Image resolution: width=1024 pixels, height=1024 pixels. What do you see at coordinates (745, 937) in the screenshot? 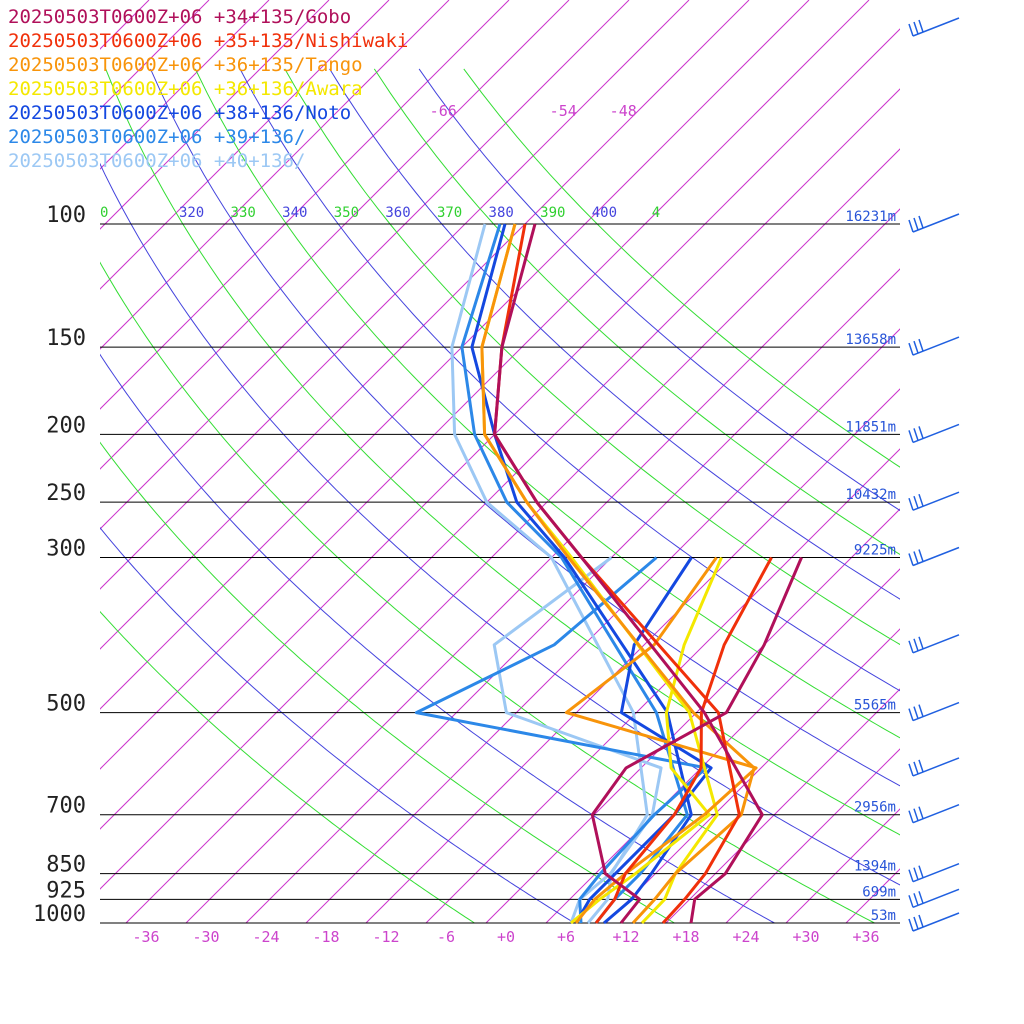
I see `temperature-tick-label: +24` at bounding box center [745, 937].